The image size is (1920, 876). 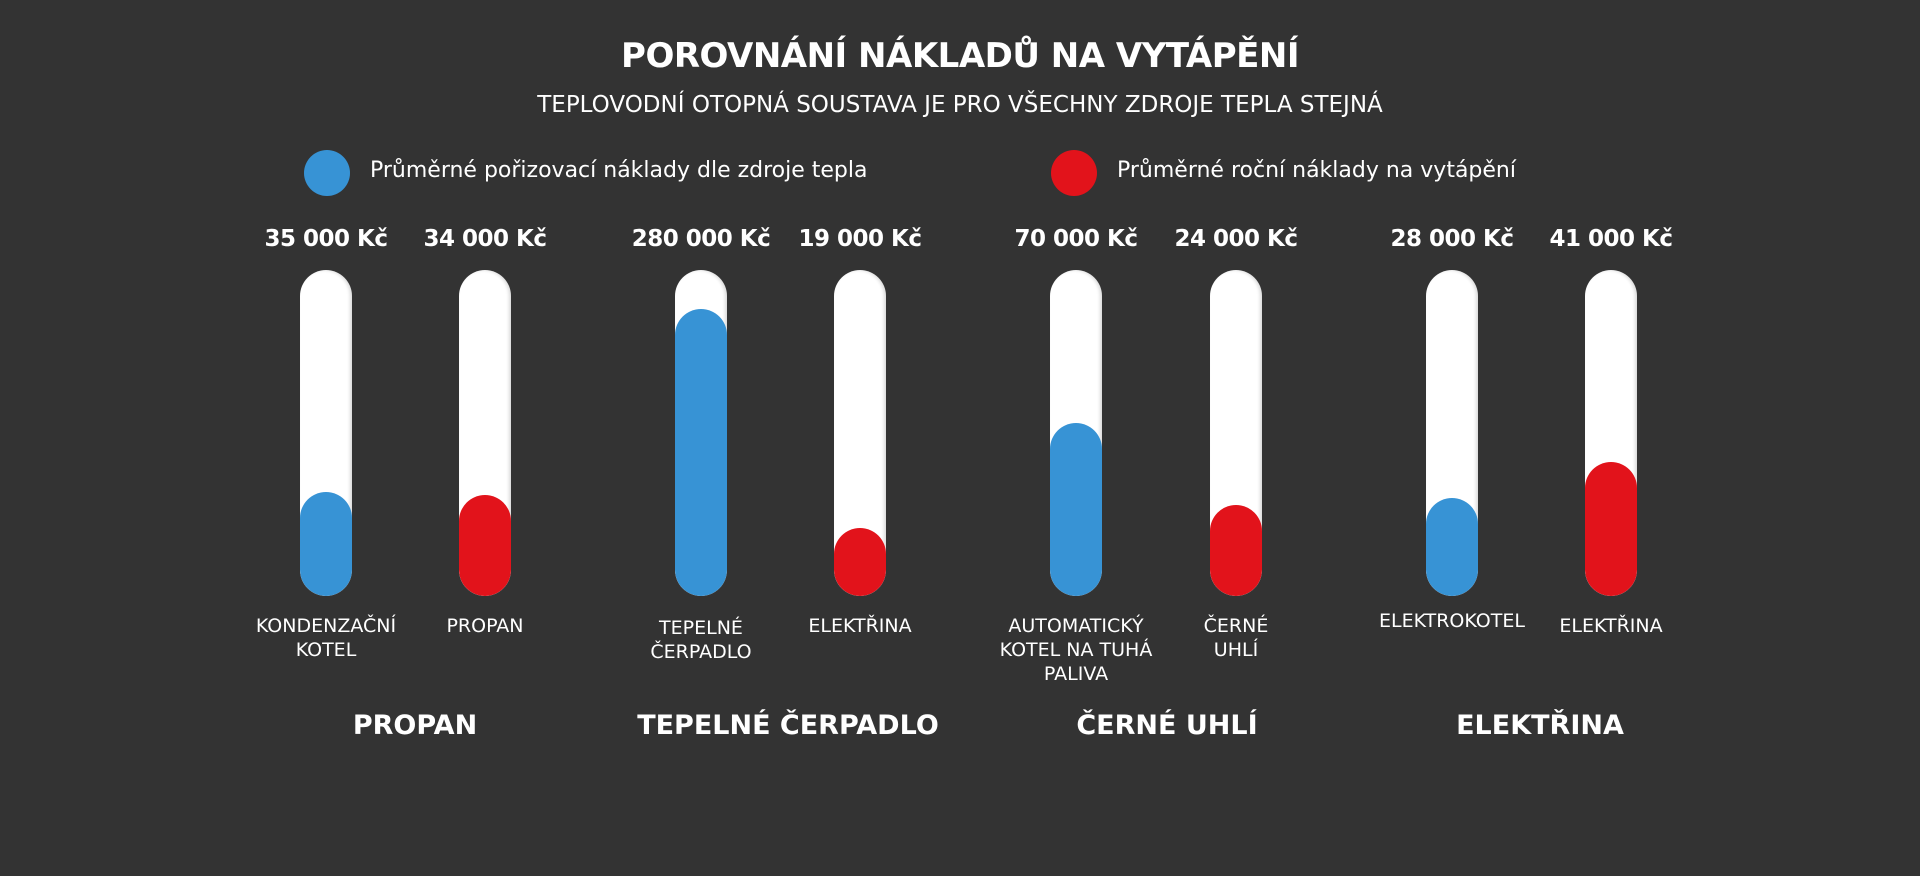 I want to click on group-label: PROPAN, so click(x=415, y=725).